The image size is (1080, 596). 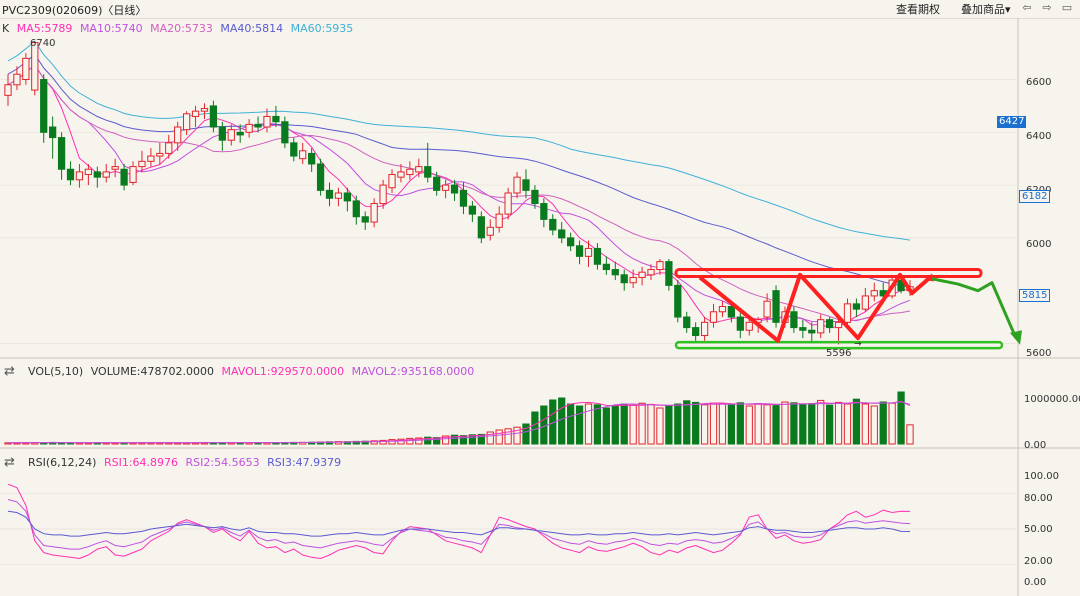 What do you see at coordinates (918, 9) in the screenshot?
I see `view-options-button: 查看期权` at bounding box center [918, 9].